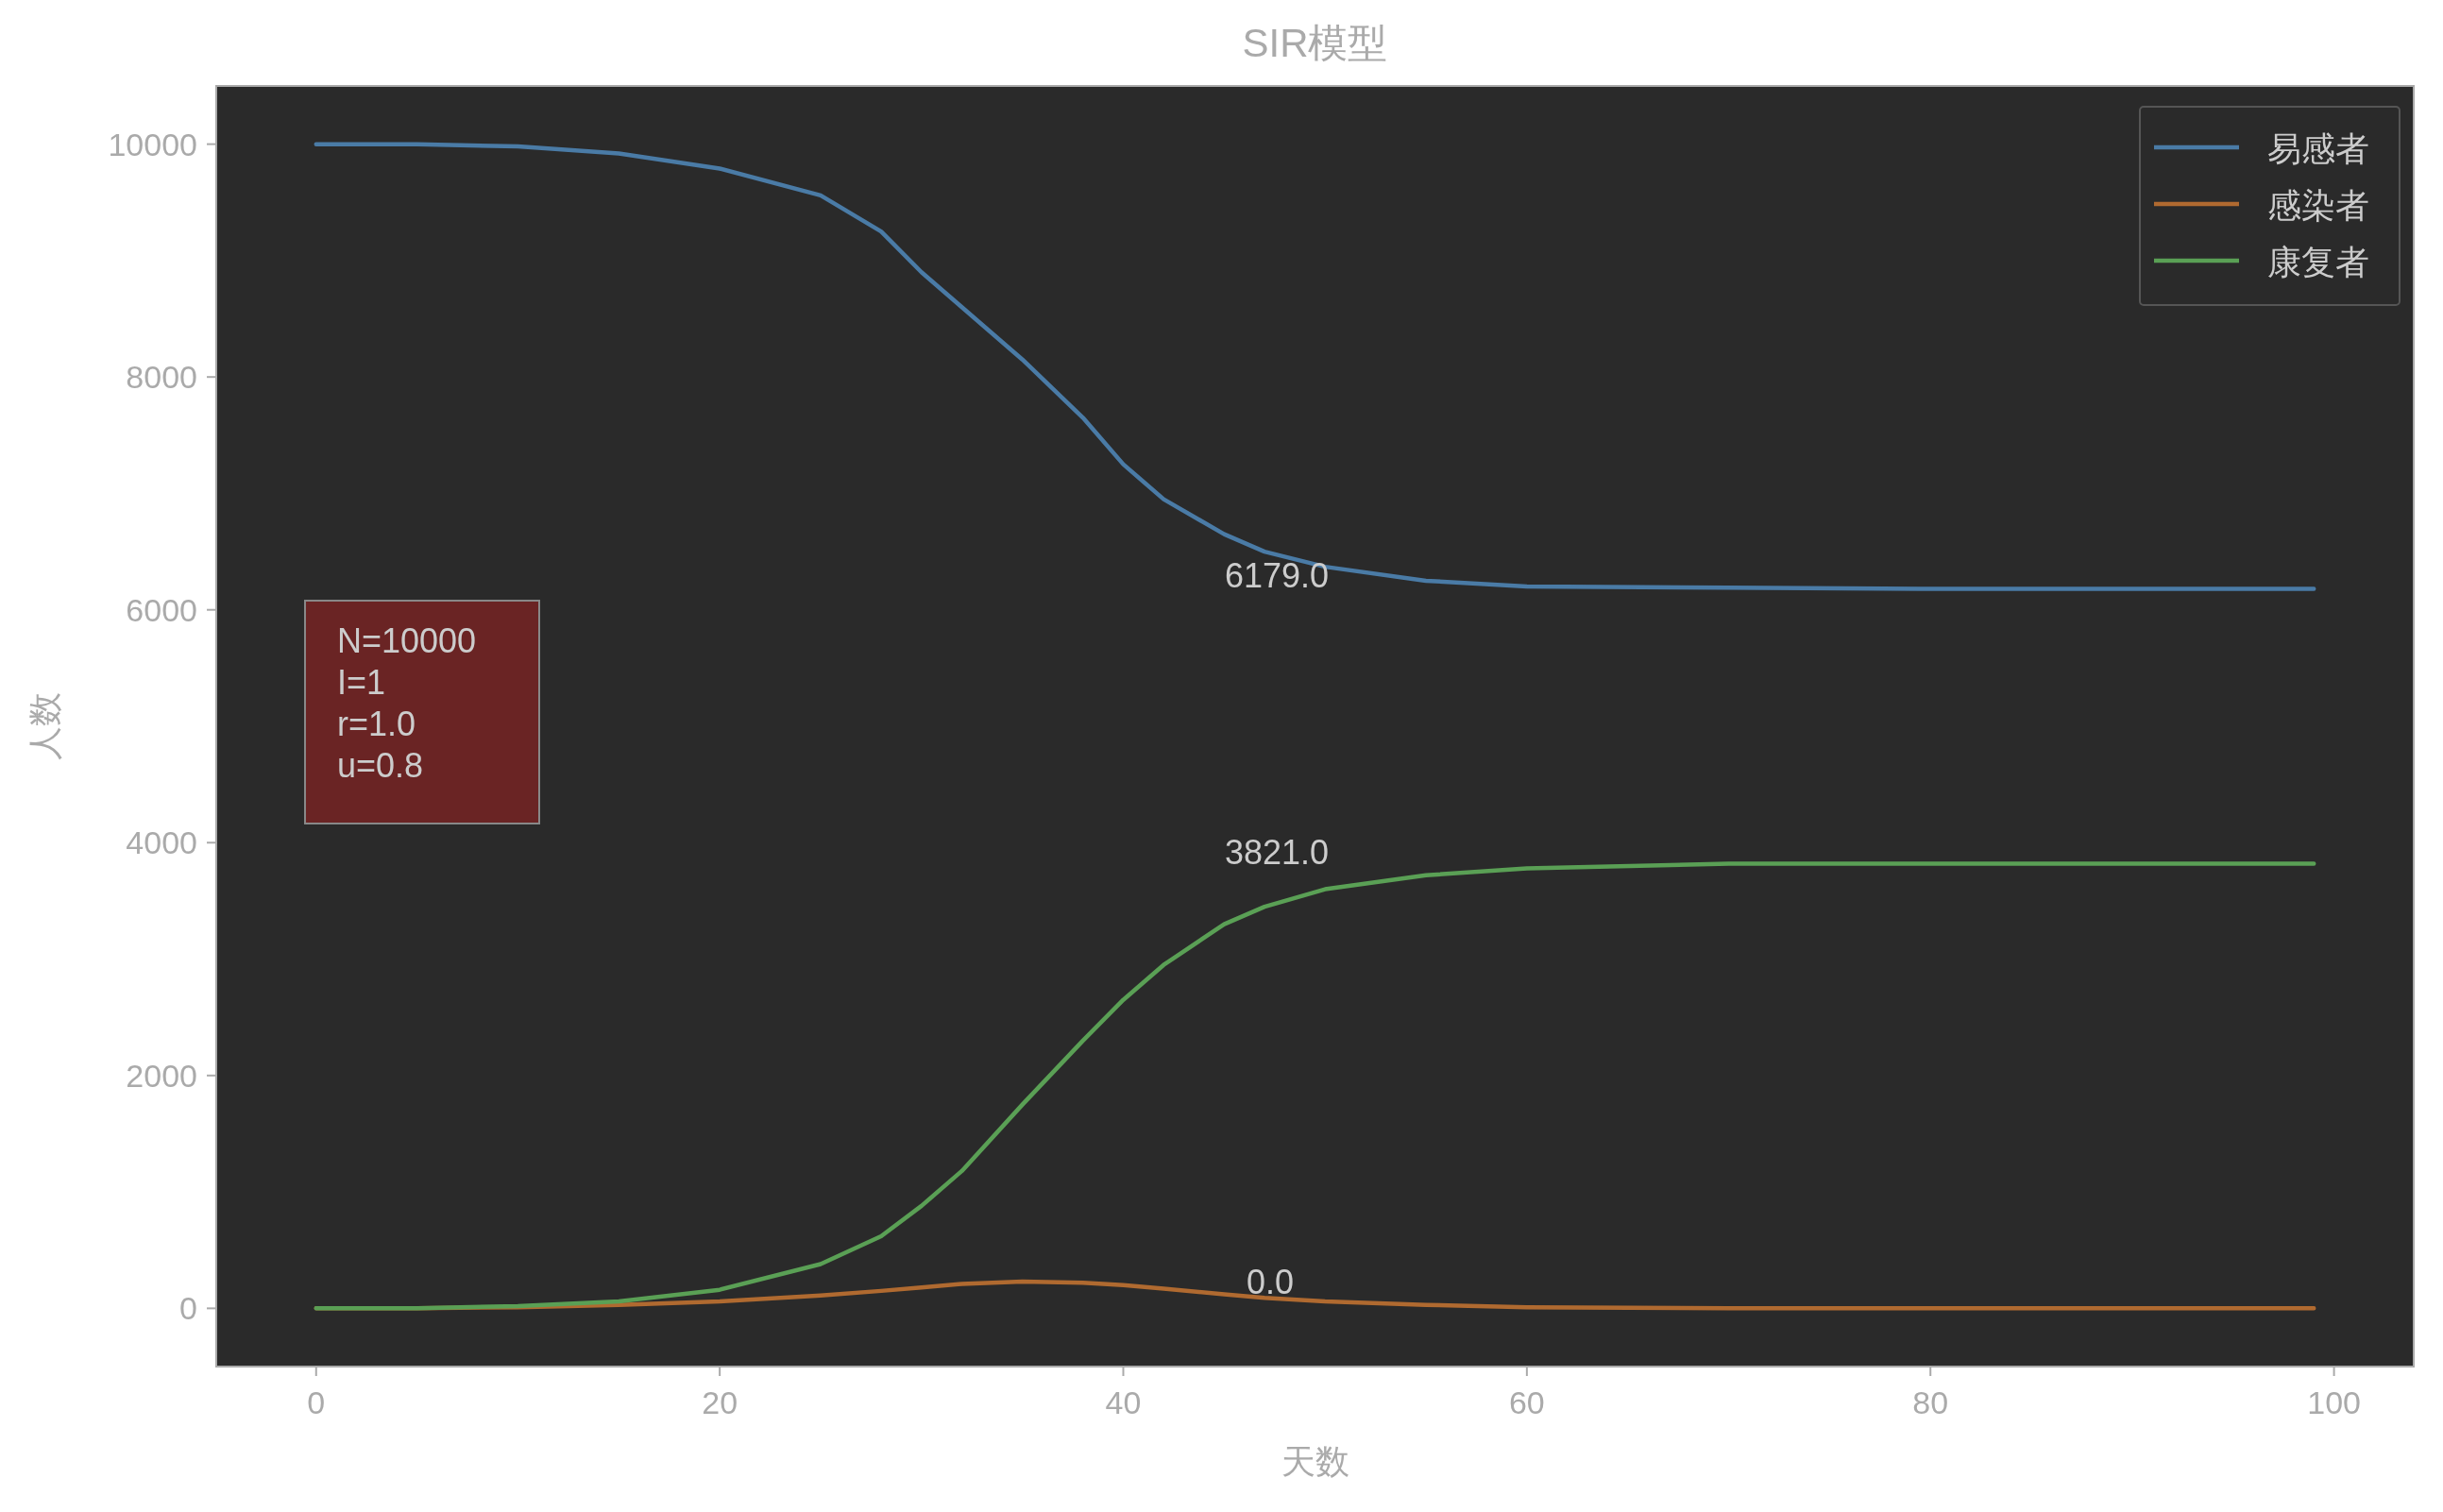  Describe the element at coordinates (1271, 1282) in the screenshot. I see `annotation: 0.0` at that location.